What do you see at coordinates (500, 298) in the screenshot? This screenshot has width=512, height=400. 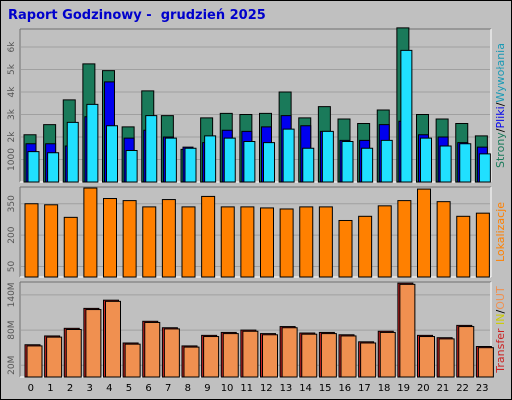 I see `legend-out: OUT` at bounding box center [500, 298].